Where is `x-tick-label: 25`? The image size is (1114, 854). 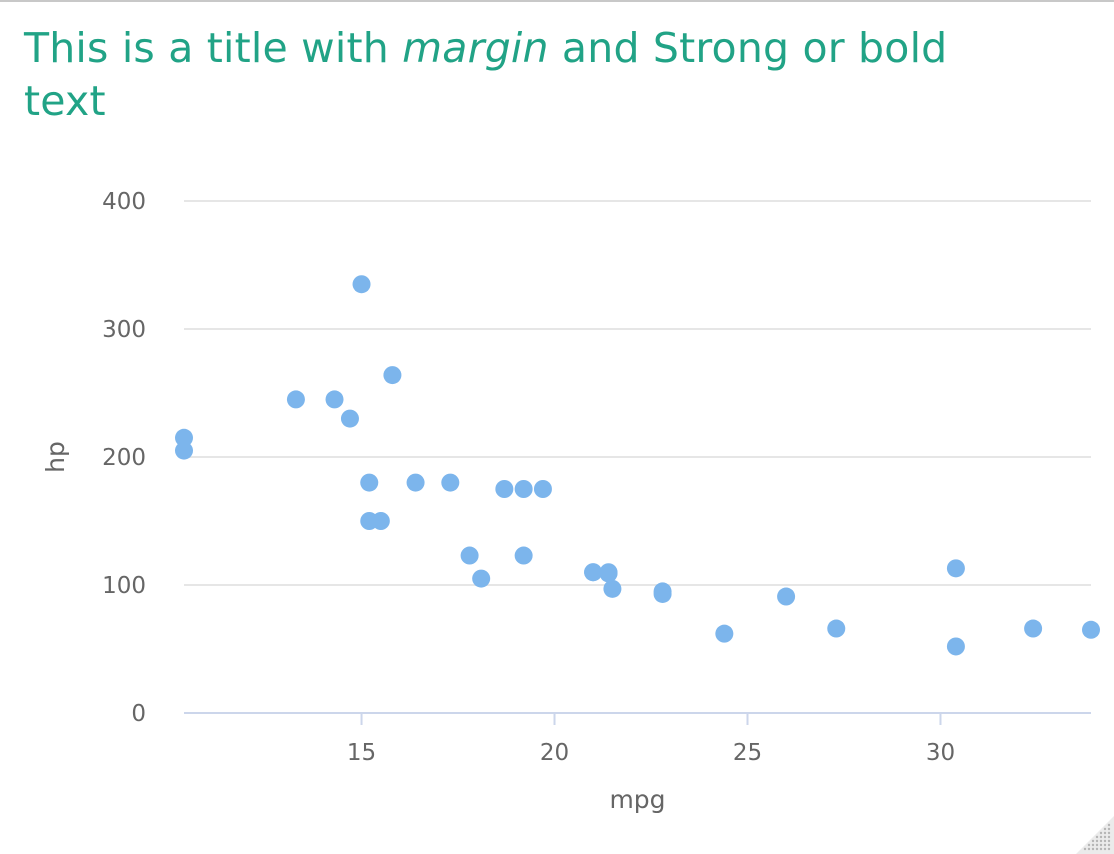
x-tick-label: 25 is located at coordinates (747, 753).